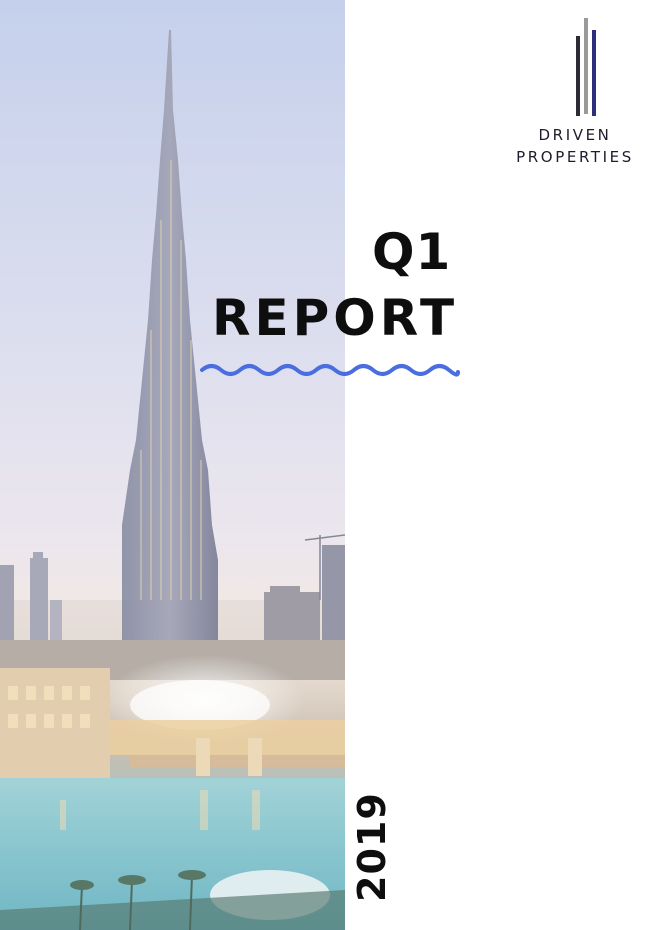 The height and width of the screenshot is (930, 658). Describe the element at coordinates (335, 318) in the screenshot. I see `report-title: REPORT` at that location.